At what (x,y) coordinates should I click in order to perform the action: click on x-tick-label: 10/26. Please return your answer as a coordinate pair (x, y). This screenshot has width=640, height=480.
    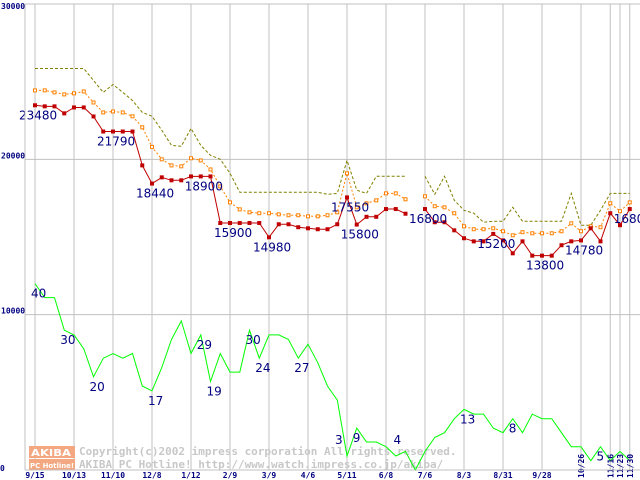
    Looking at the image, I should click on (581, 466).